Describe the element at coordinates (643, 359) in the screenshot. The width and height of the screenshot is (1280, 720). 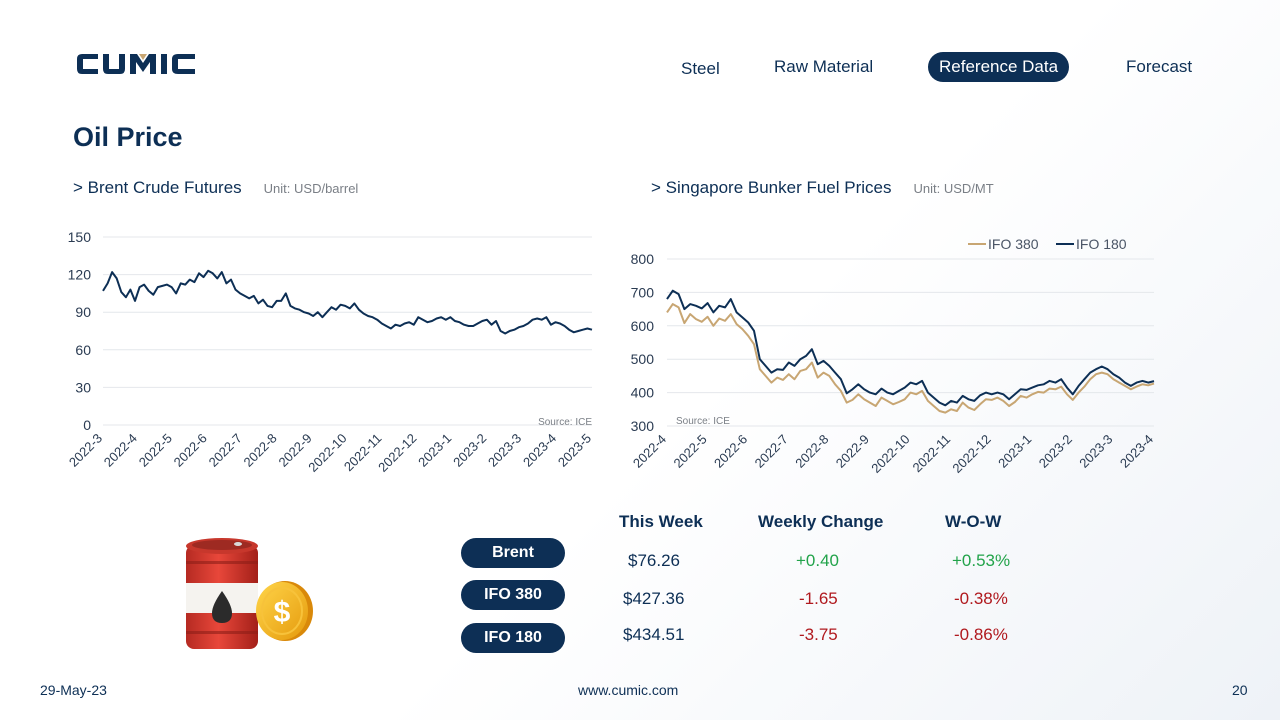
I see `bunker-ytick-label: 500` at that location.